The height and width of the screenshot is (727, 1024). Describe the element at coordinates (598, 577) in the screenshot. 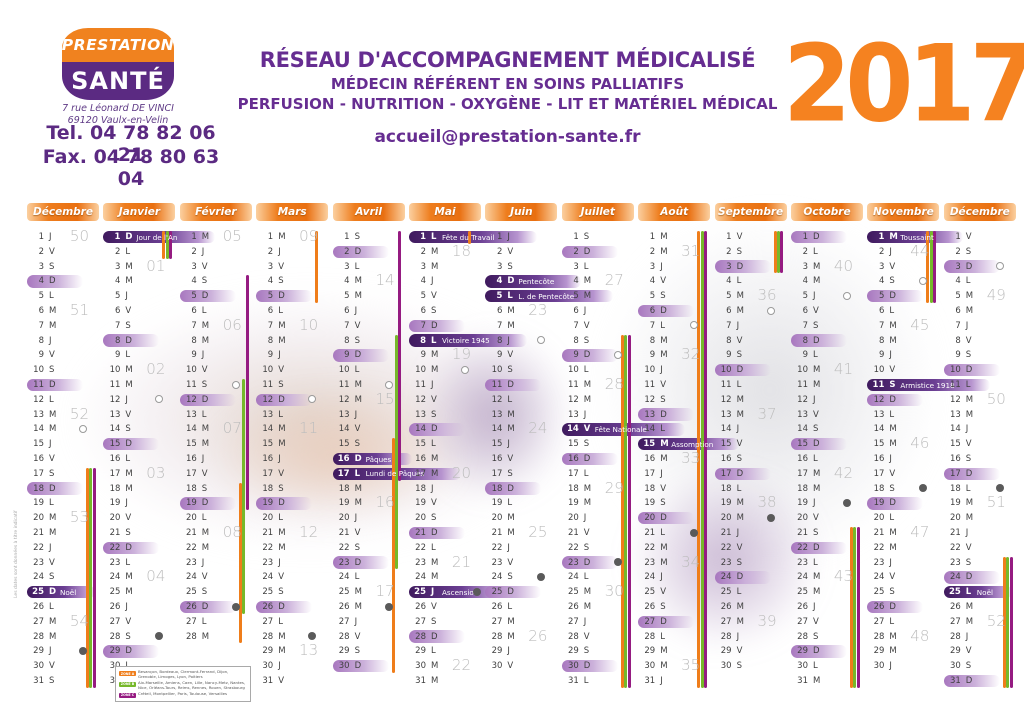

I see `day-cell: 24 L` at that location.